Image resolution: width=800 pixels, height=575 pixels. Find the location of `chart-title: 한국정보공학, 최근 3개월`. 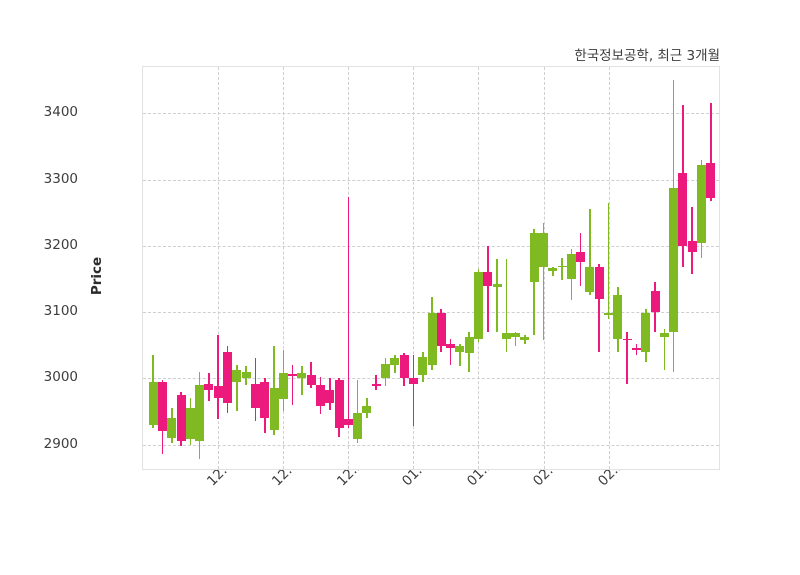

chart-title: 한국정보공학, 최근 3개월 is located at coordinates (647, 56).